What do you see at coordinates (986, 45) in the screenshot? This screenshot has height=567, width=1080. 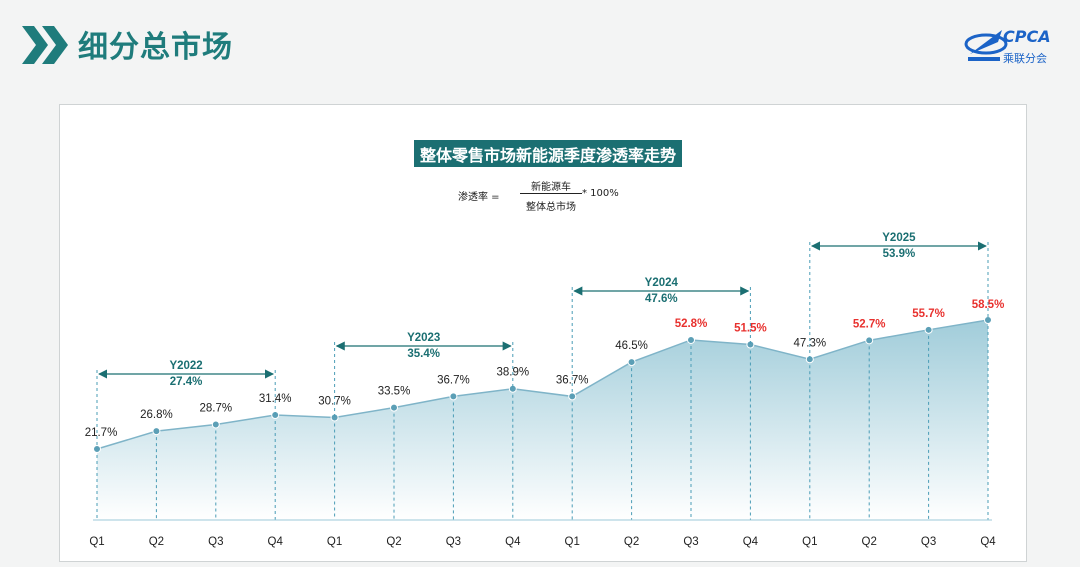 I see `cpca-logo-icon` at bounding box center [986, 45].